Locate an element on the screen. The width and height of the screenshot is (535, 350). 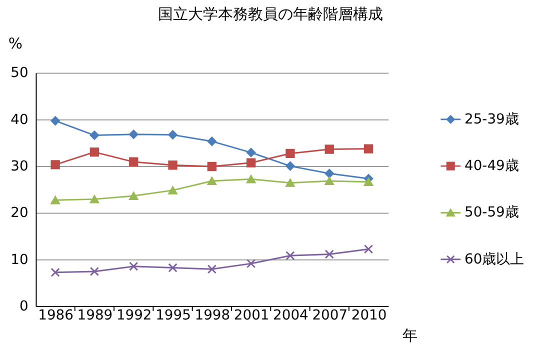
x-tick-label: 2004 is located at coordinates (291, 315).